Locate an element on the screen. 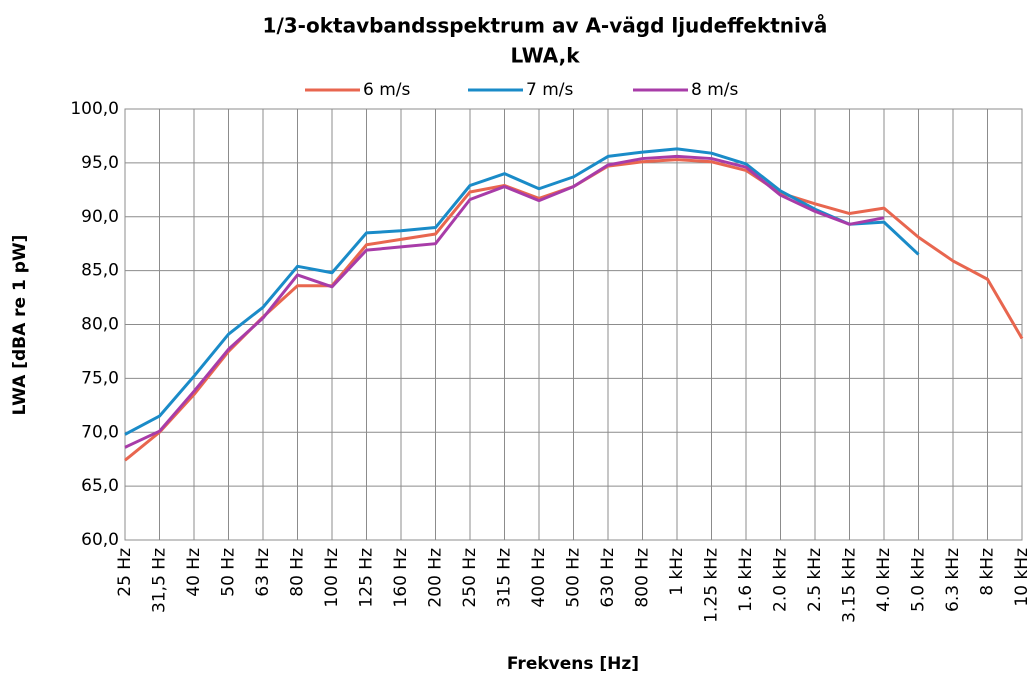 The image size is (1032, 682). legend-label: 6 m/s is located at coordinates (387, 90).